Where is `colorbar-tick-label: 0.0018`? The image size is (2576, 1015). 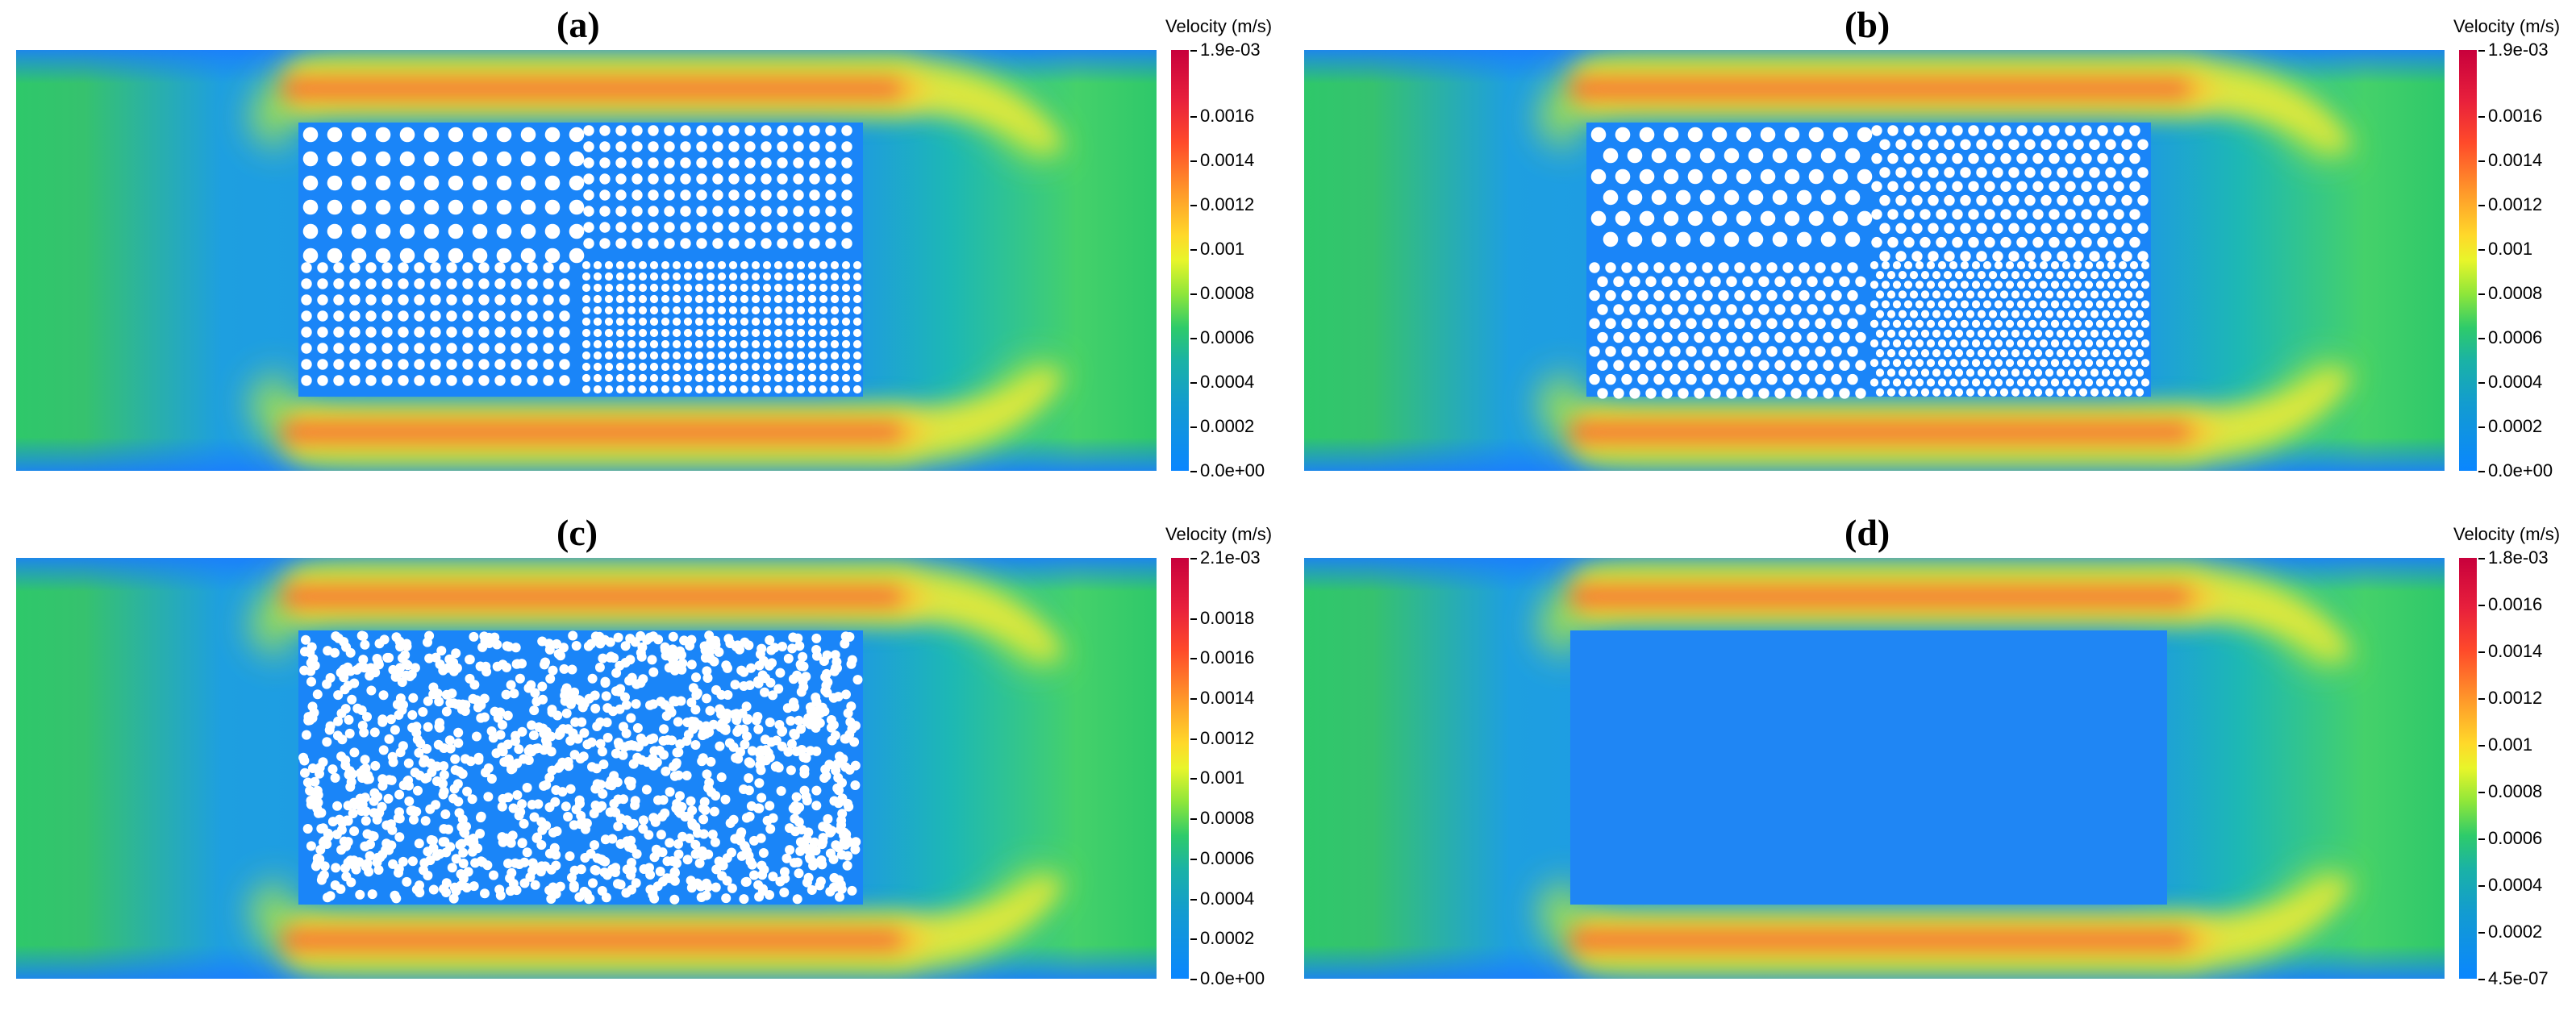 colorbar-tick-label: 0.0018 is located at coordinates (1222, 617).